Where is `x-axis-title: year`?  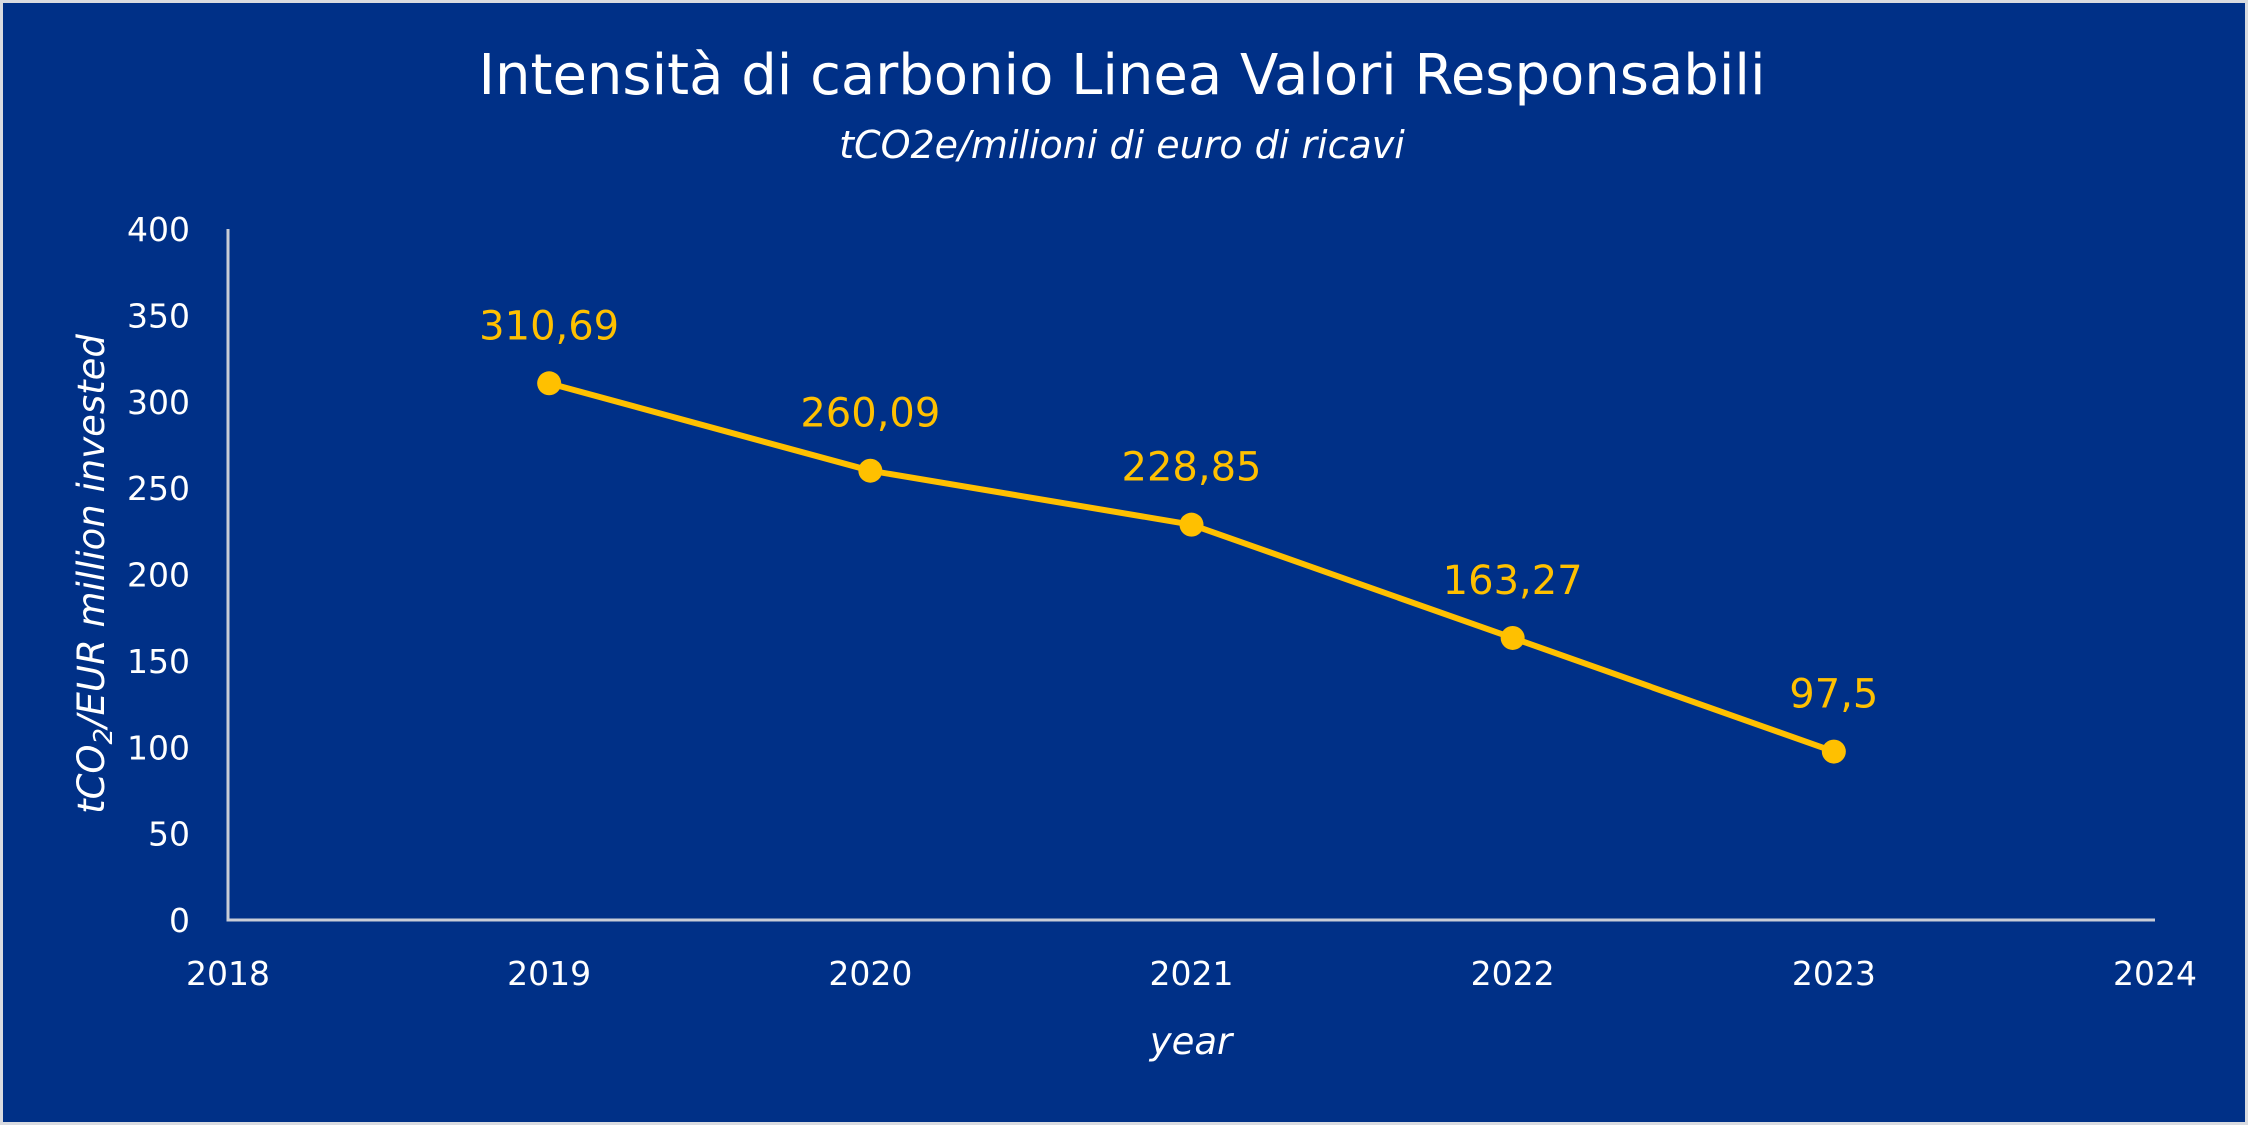 x-axis-title: year is located at coordinates (1192, 1041).